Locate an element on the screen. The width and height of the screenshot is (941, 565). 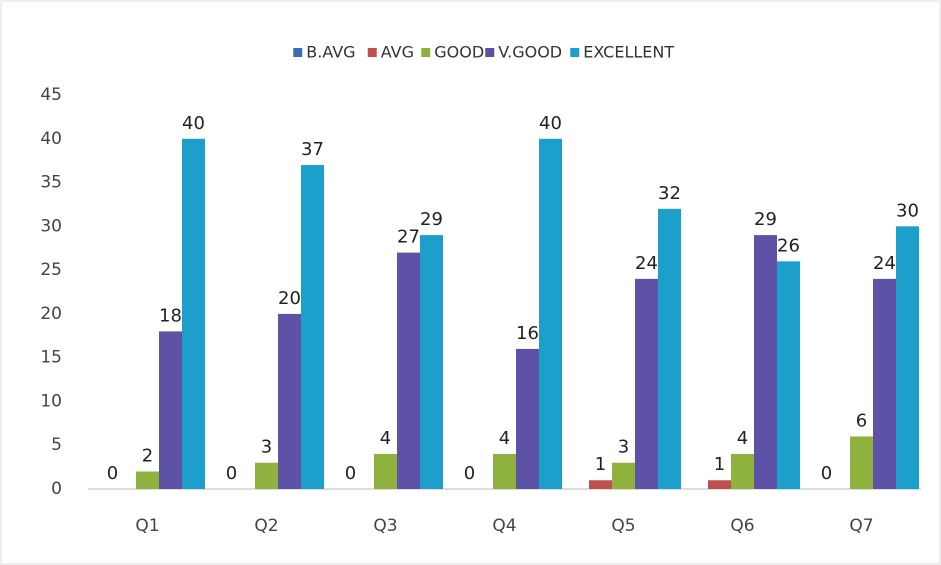
legend-label: B.AVG is located at coordinates (330, 52).